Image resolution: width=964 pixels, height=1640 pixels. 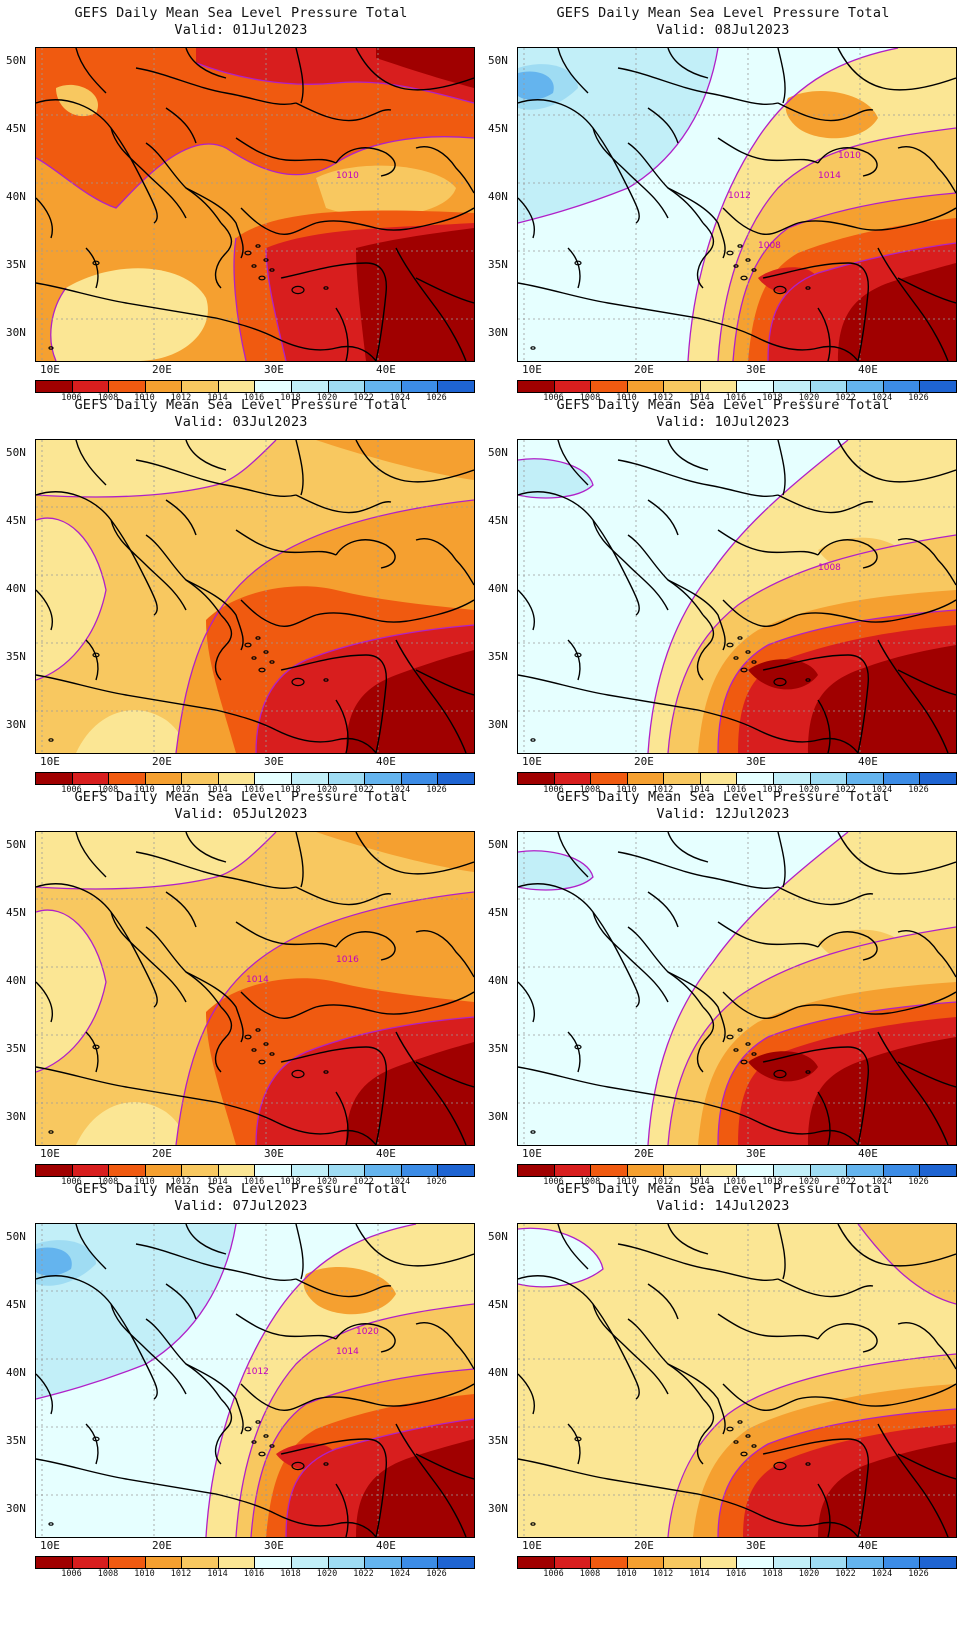 What do you see at coordinates (181, 1182) in the screenshot?
I see `colorbar-tick-label: 1012` at bounding box center [181, 1182].